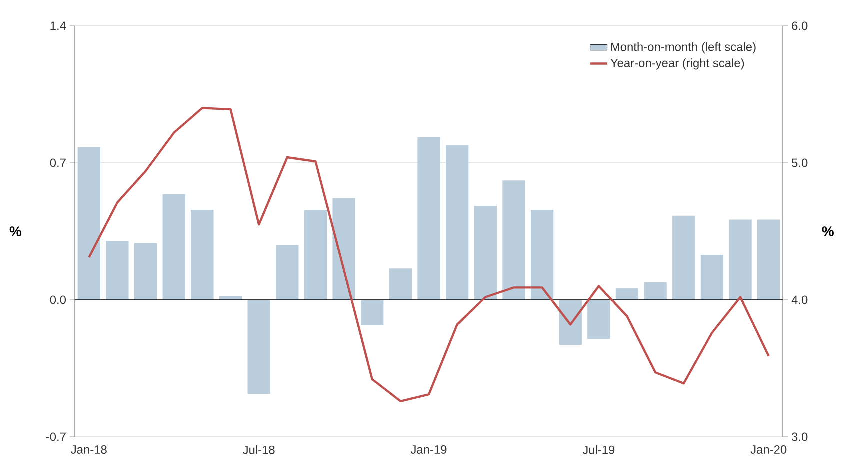  What do you see at coordinates (800, 437) in the screenshot?
I see `y2-tick-label: 3.0` at bounding box center [800, 437].